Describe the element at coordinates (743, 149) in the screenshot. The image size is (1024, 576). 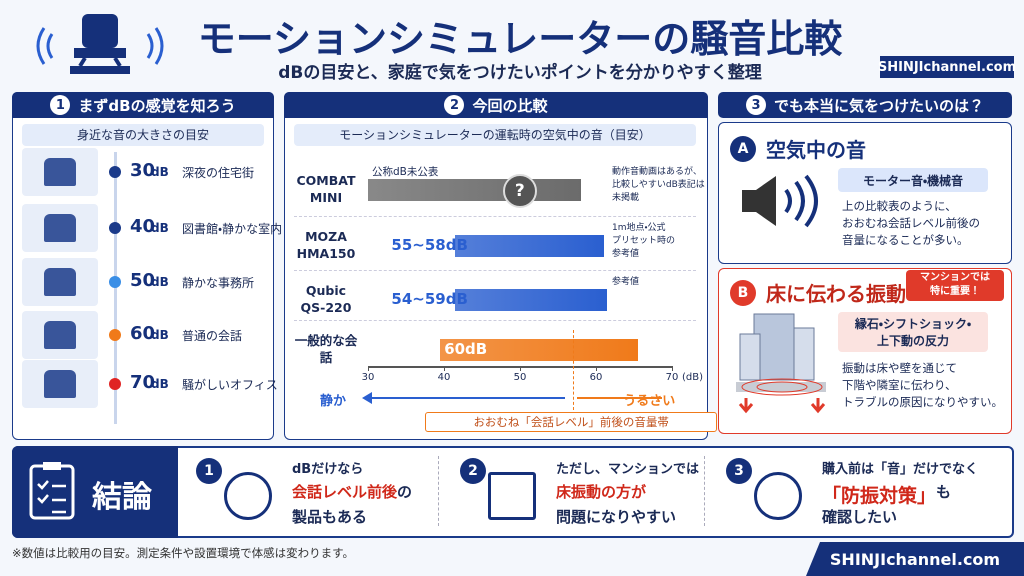
I see `letter-a: A` at that location.